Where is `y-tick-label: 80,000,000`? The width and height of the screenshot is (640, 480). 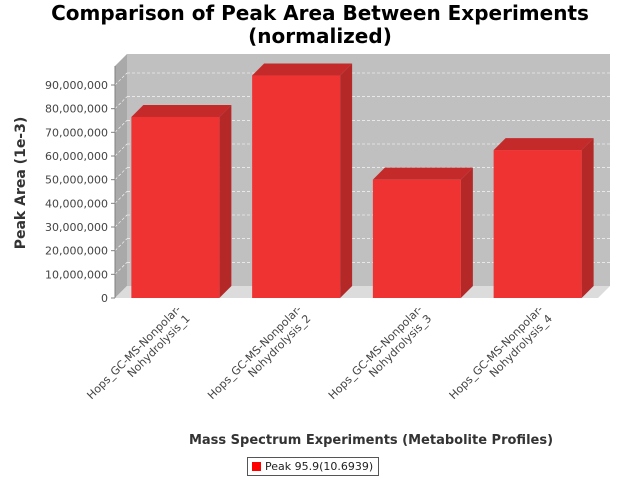
y-tick-label: 80,000,000 is located at coordinates (76, 109).